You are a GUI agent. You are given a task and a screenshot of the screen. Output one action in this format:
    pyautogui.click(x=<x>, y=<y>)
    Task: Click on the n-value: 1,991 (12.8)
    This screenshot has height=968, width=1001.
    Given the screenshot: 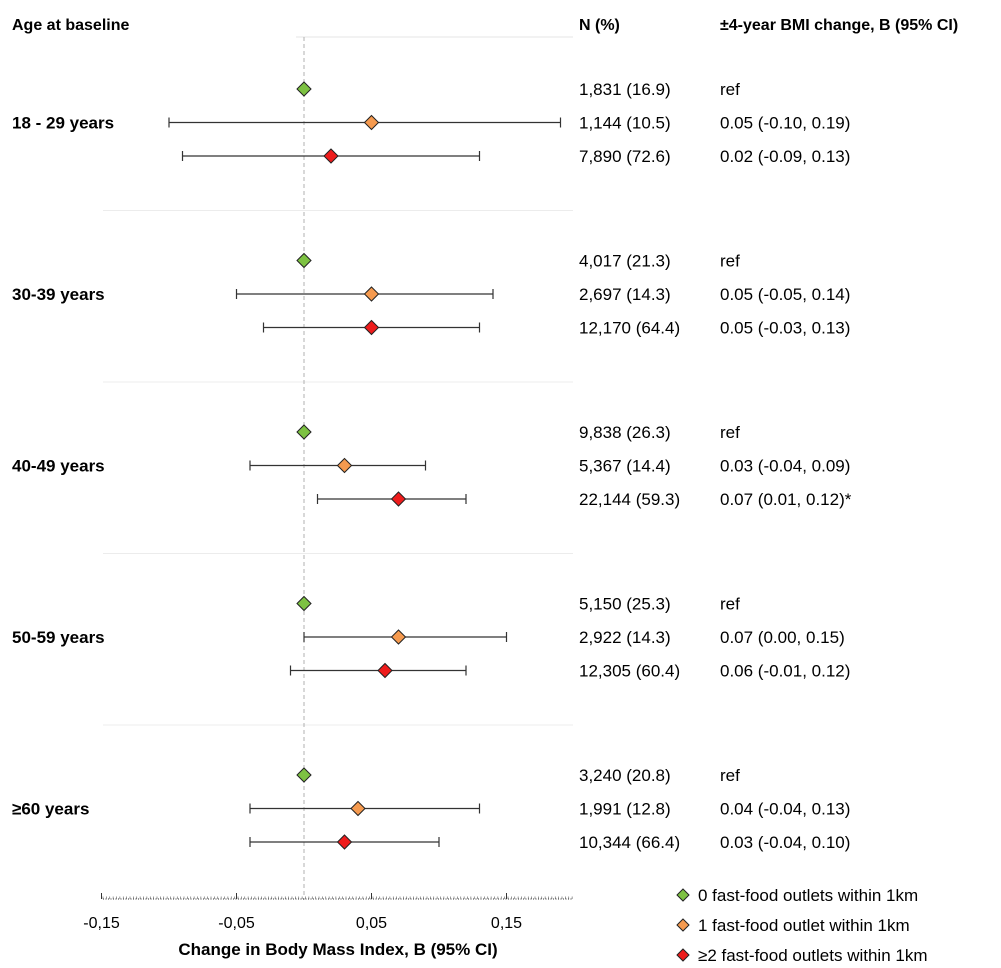 What is the action you would take?
    pyautogui.click(x=625, y=809)
    